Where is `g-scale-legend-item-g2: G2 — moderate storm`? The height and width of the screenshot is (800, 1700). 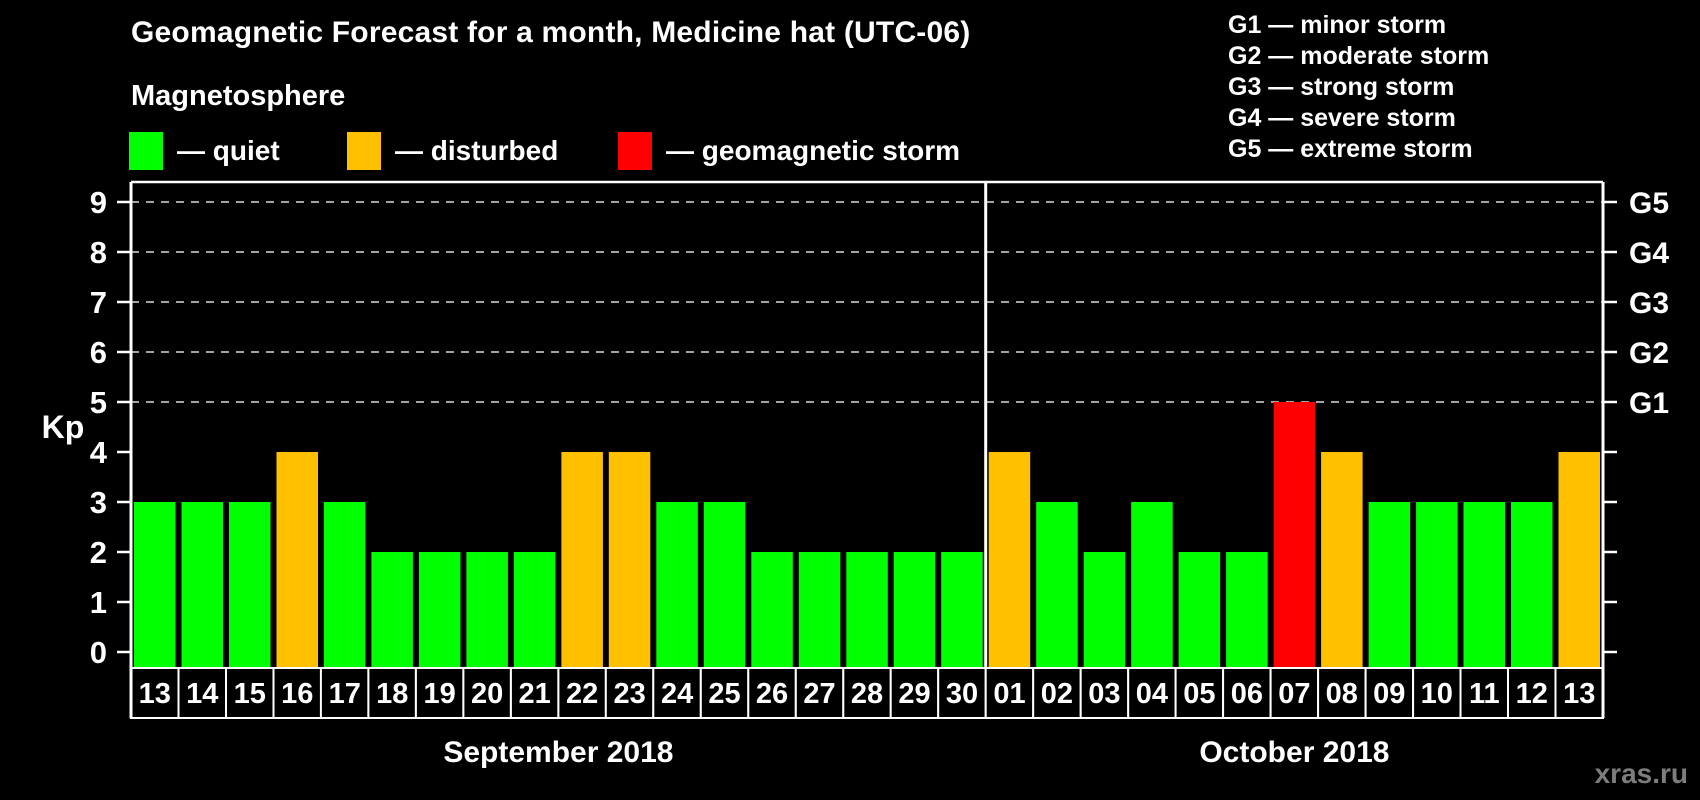 g-scale-legend-item-g2: G2 — moderate storm is located at coordinates (1359, 56).